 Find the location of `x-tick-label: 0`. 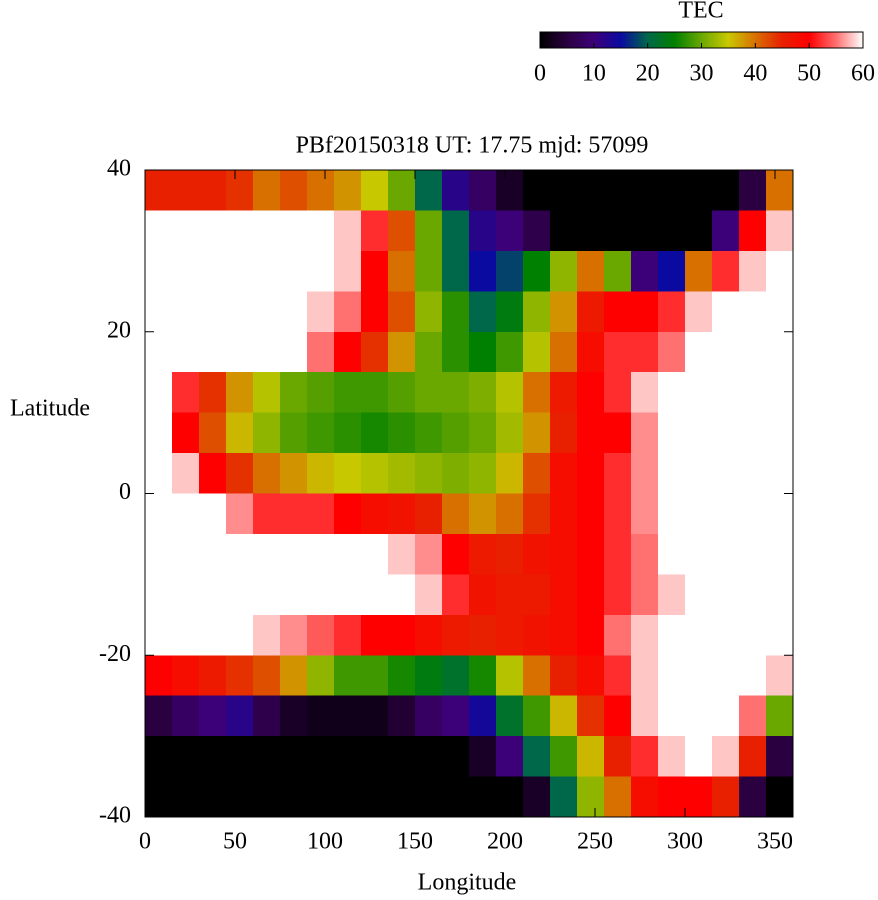

x-tick-label: 0 is located at coordinates (145, 842).